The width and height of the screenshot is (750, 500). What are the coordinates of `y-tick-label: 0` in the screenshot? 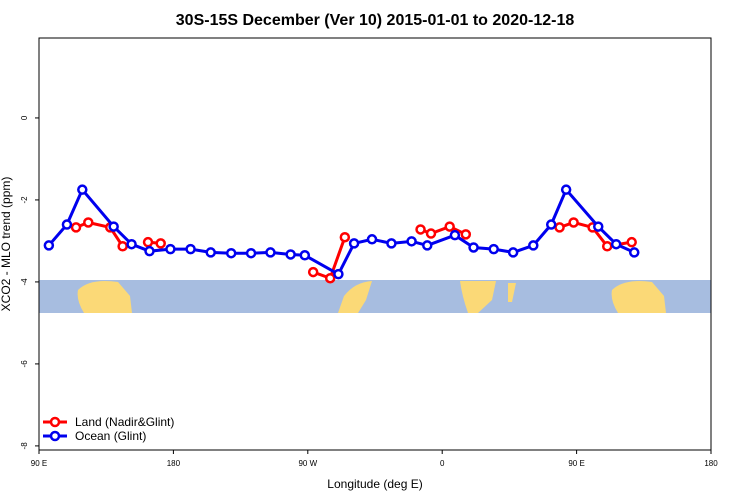 It's located at (24, 117).